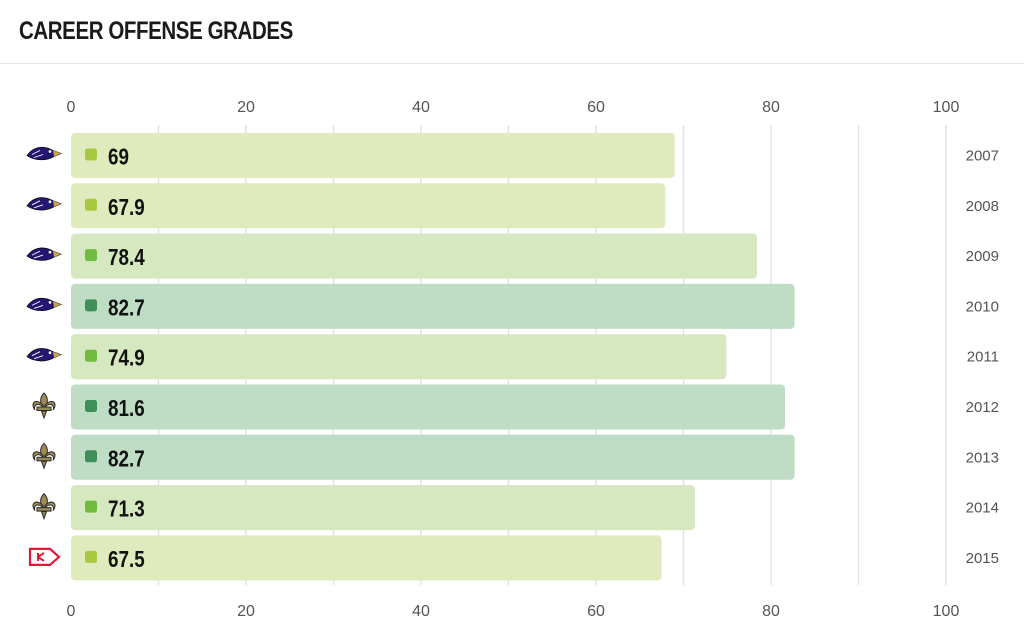 The height and width of the screenshot is (635, 1024). Describe the element at coordinates (156, 31) in the screenshot. I see `page-title: CAREER OFFENSE GRADES` at that location.